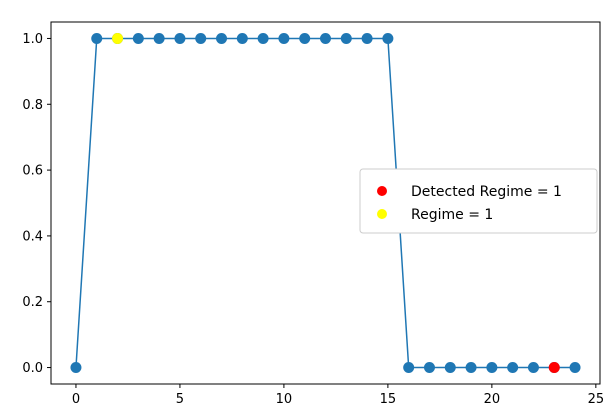  What do you see at coordinates (486, 192) in the screenshot?
I see `legend-label-detected: Detected Regime = 1` at bounding box center [486, 192].